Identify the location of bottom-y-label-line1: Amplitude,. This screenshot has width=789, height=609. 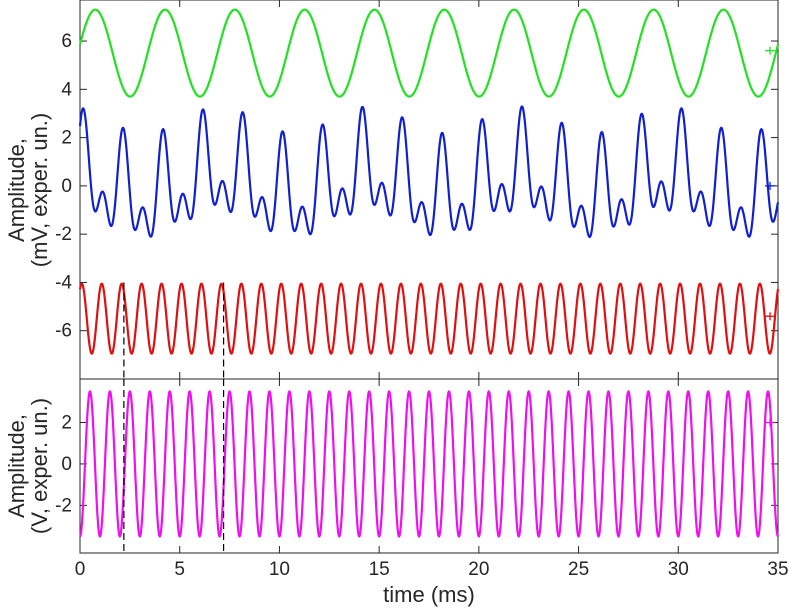
(16, 466).